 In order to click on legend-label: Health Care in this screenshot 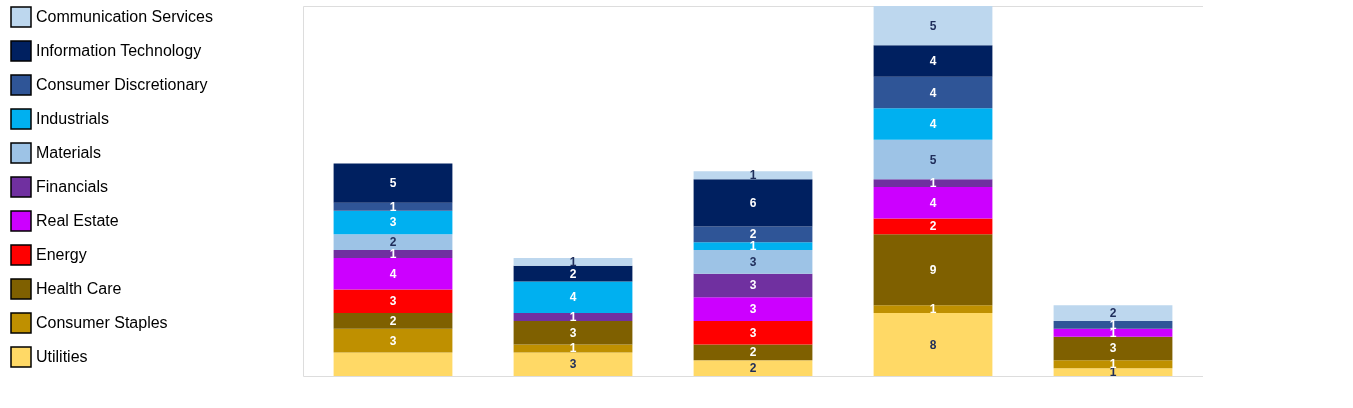, I will do `click(79, 288)`.